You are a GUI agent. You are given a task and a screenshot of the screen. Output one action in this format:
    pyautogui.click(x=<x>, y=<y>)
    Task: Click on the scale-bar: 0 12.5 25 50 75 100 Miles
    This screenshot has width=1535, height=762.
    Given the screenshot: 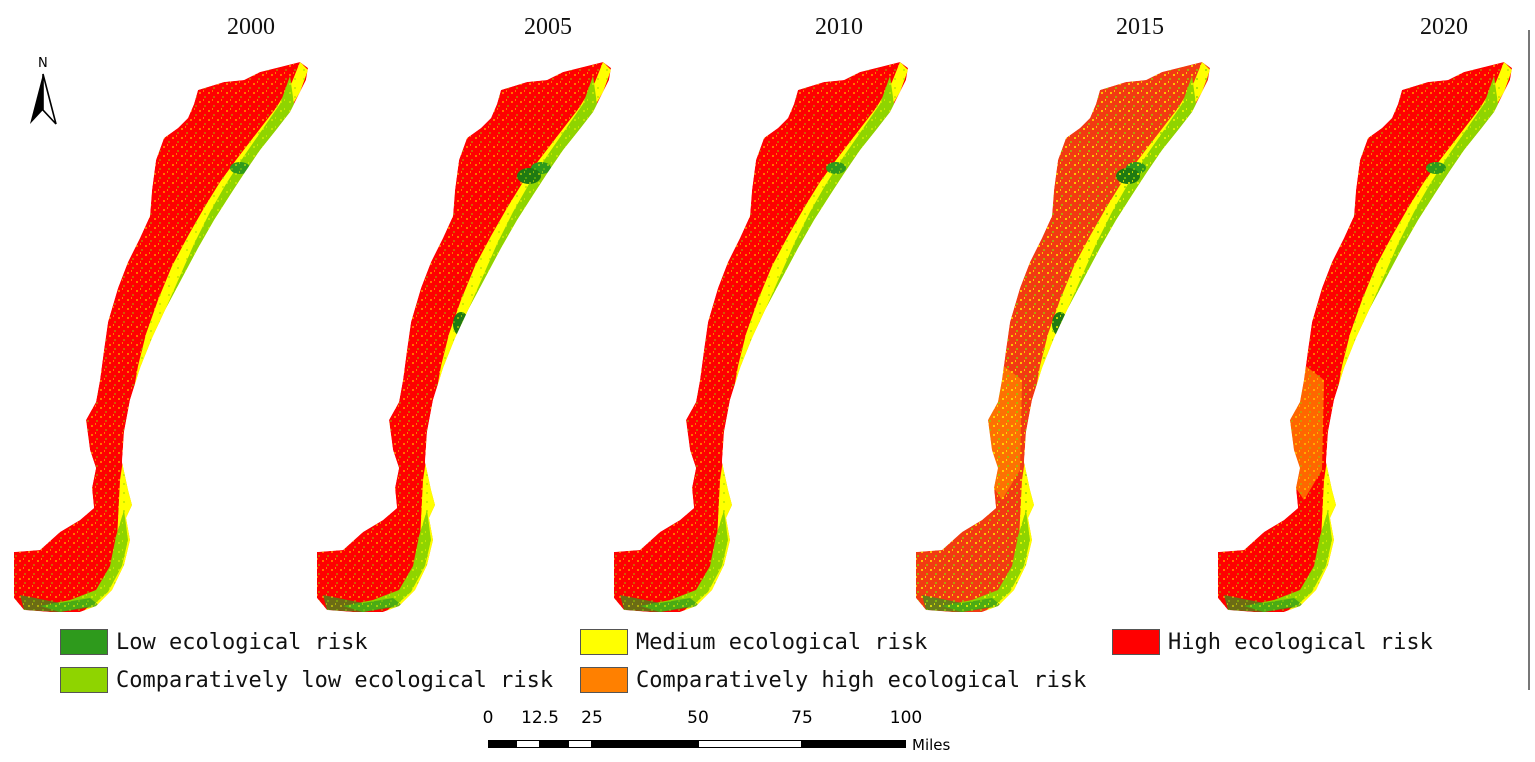 What is the action you would take?
    pyautogui.click(x=726, y=733)
    